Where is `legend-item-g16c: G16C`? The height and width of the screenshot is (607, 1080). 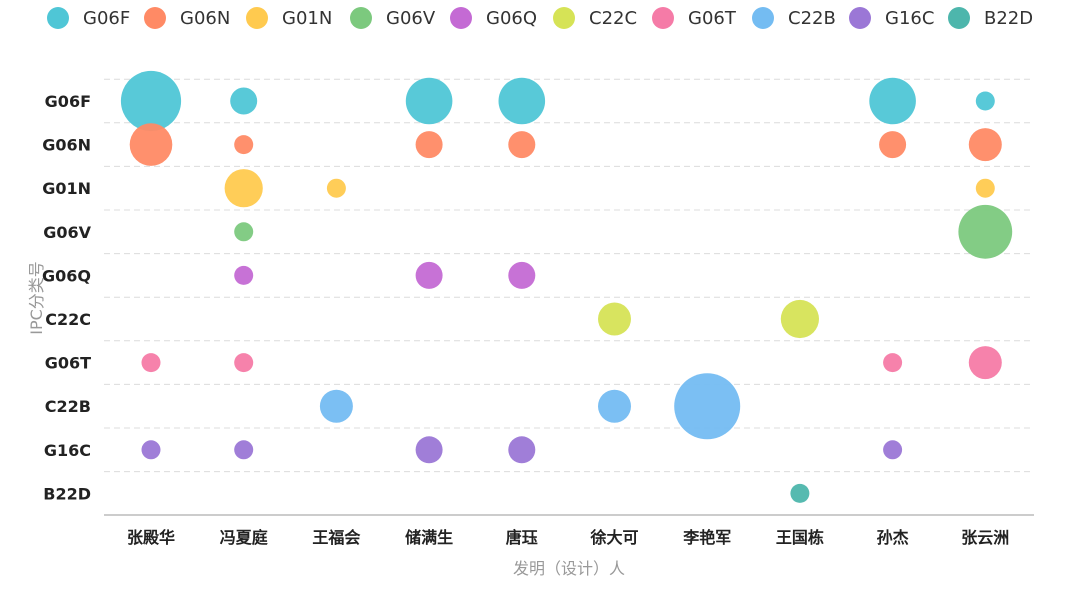
legend-item-g16c: G16C is located at coordinates (891, 18).